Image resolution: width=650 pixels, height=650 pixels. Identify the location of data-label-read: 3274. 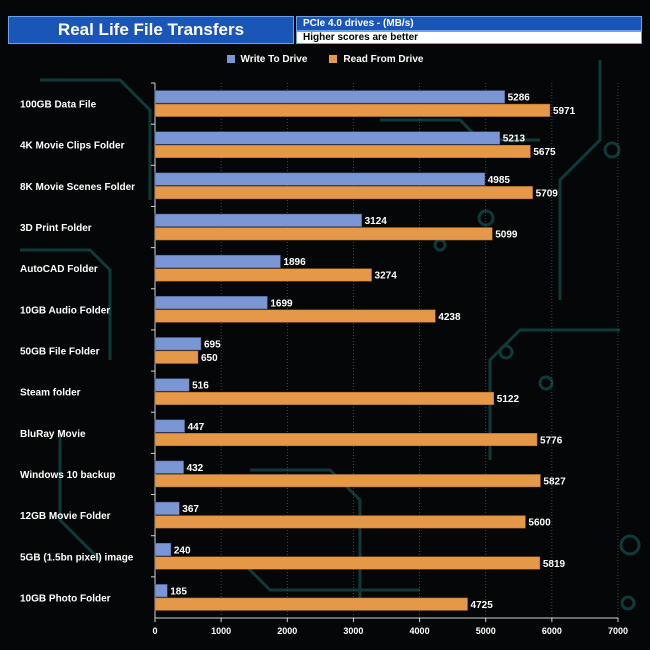
(386, 276).